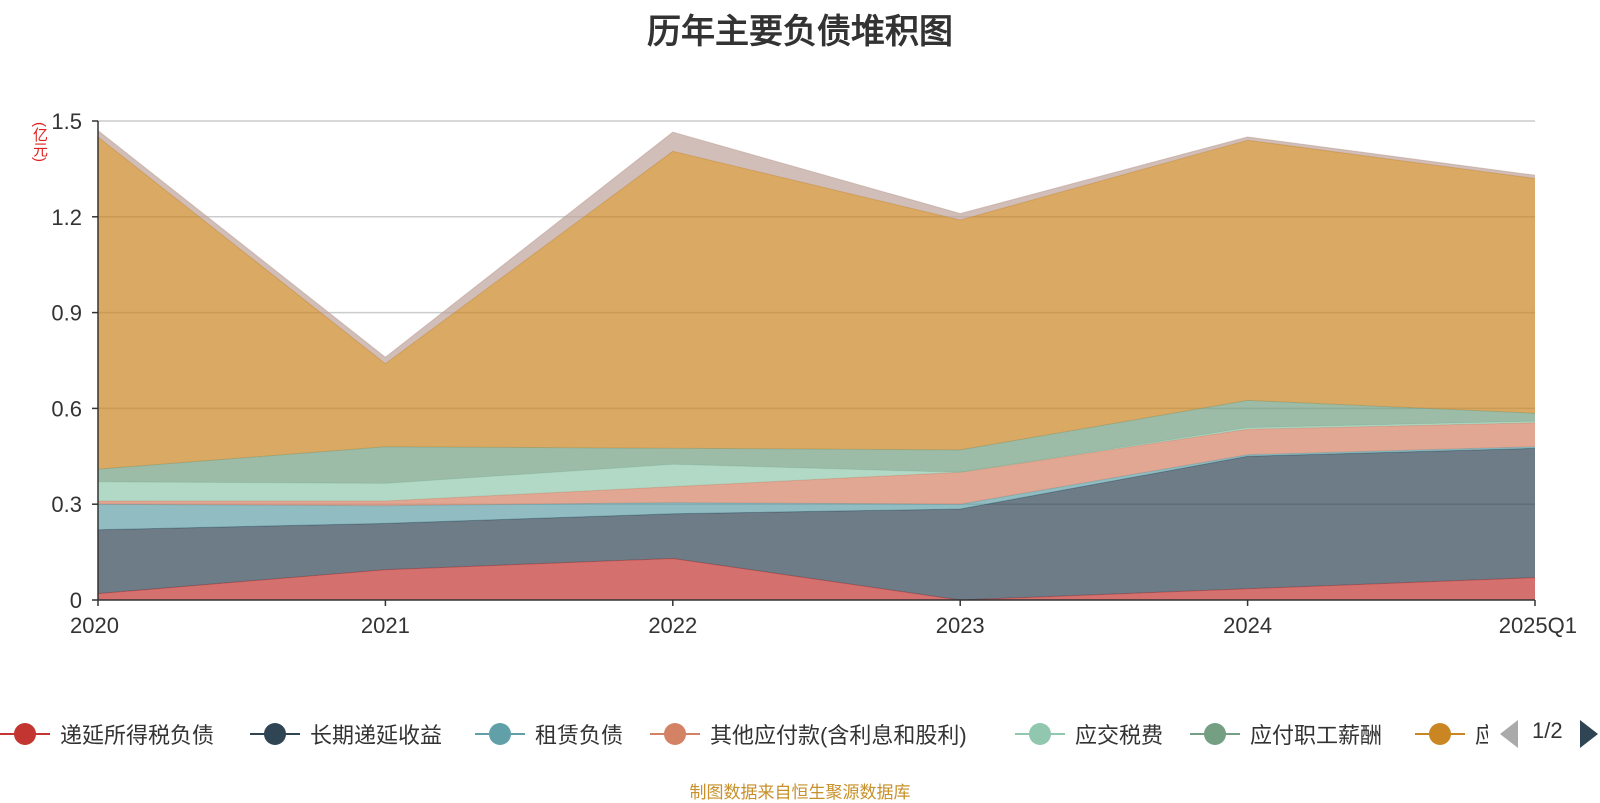 This screenshot has width=1600, height=803. Describe the element at coordinates (76, 600) in the screenshot. I see `y-tick-label: 0` at that location.